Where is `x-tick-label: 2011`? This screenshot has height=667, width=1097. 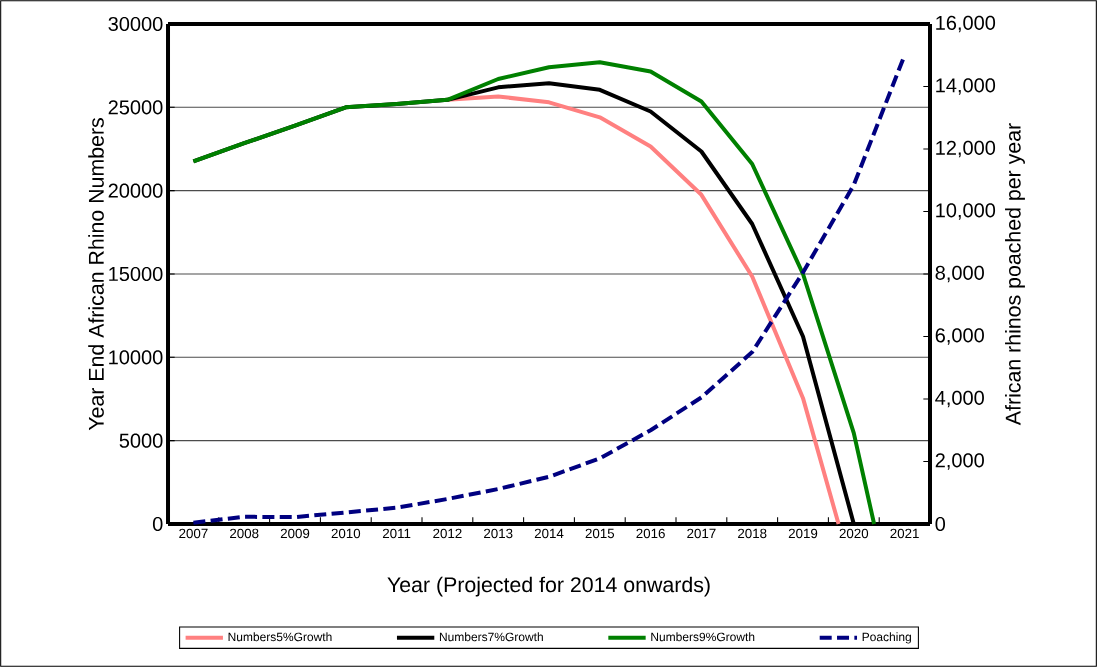
x-tick-label: 2011 is located at coordinates (396, 533).